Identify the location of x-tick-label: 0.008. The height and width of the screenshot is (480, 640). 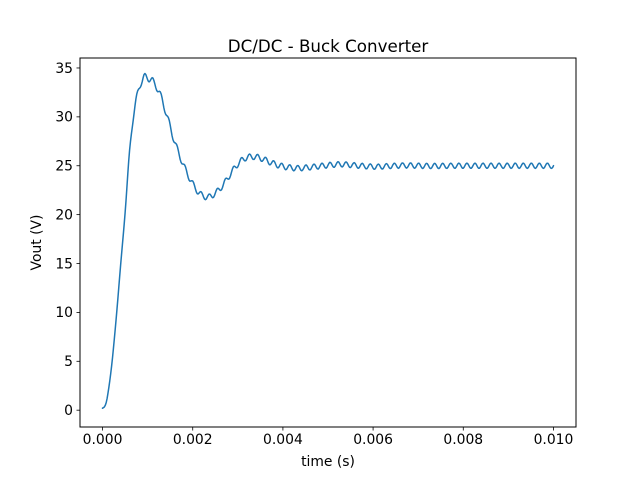
(463, 440).